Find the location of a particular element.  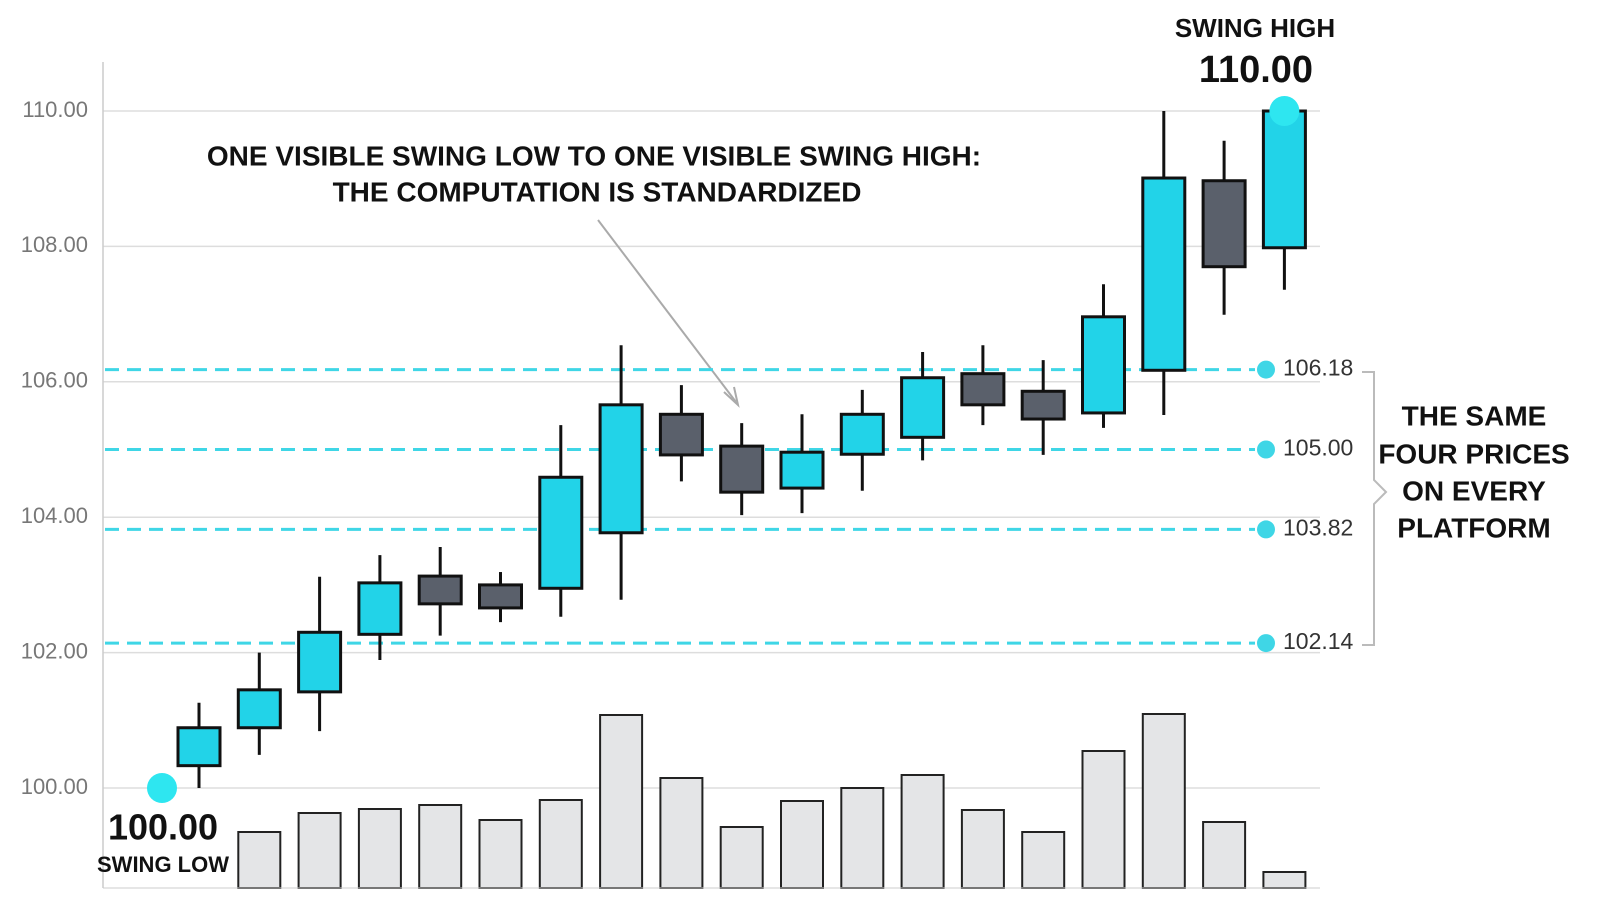

level-label: 105.00 is located at coordinates (1318, 448).